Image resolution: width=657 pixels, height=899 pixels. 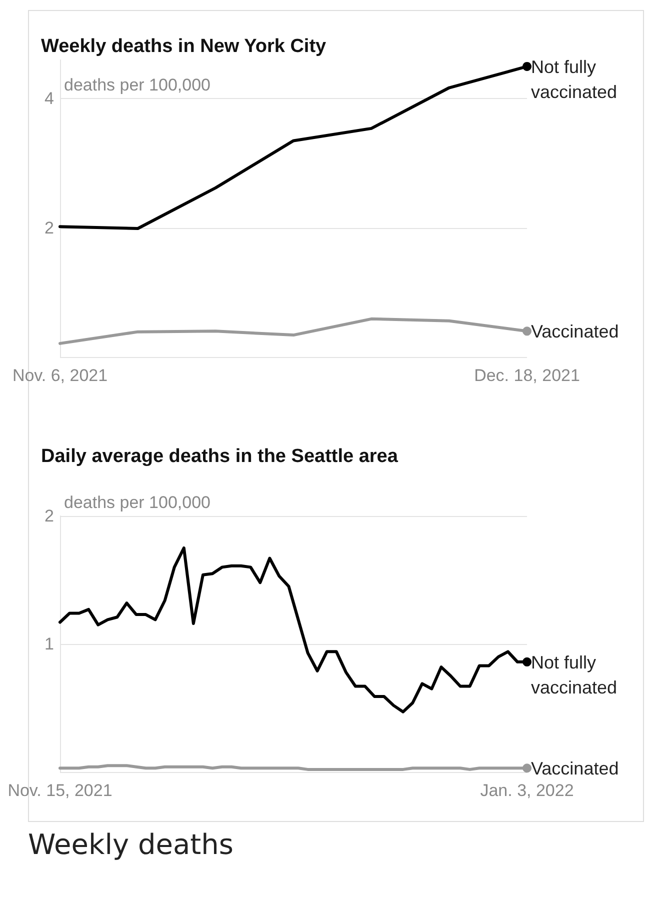 What do you see at coordinates (219, 456) in the screenshot?
I see `chart-title: Daily average deaths in the Seattle area` at bounding box center [219, 456].